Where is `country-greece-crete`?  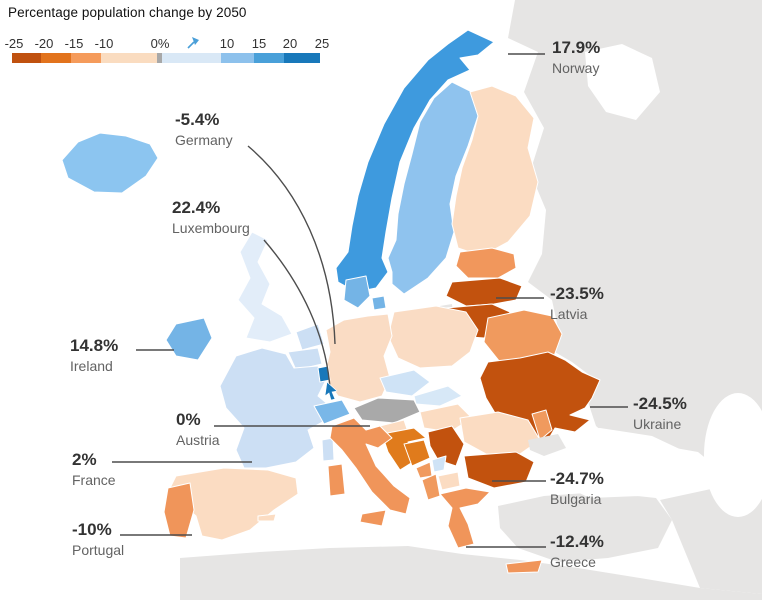 country-greece-crete is located at coordinates (524, 566).